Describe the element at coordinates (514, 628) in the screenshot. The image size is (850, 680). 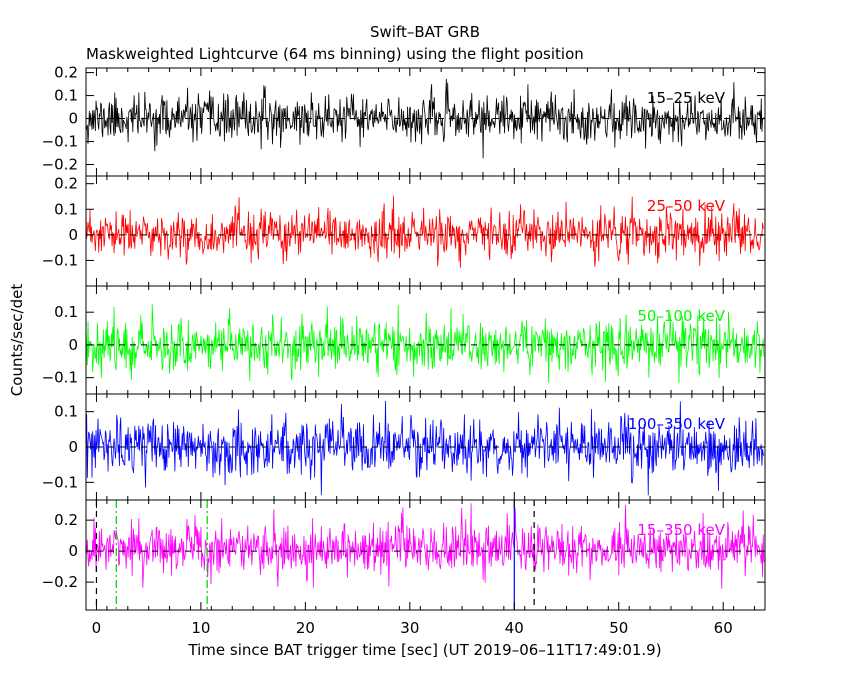
I see `x-tick-label-4: 40` at that location.